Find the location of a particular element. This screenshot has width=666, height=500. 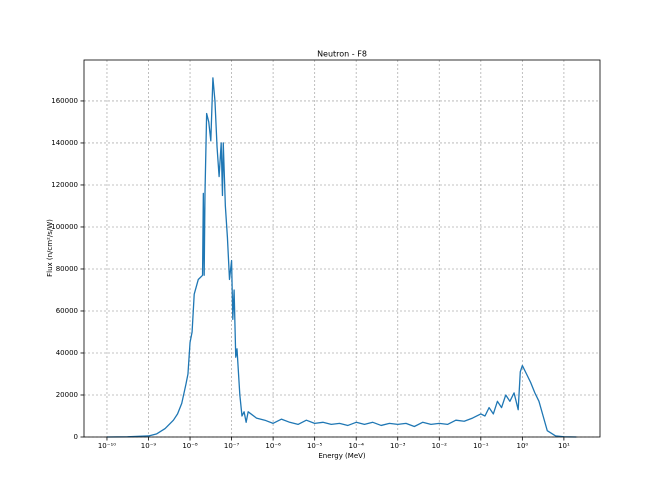

y-tick-label: 60000 is located at coordinates (67, 311).